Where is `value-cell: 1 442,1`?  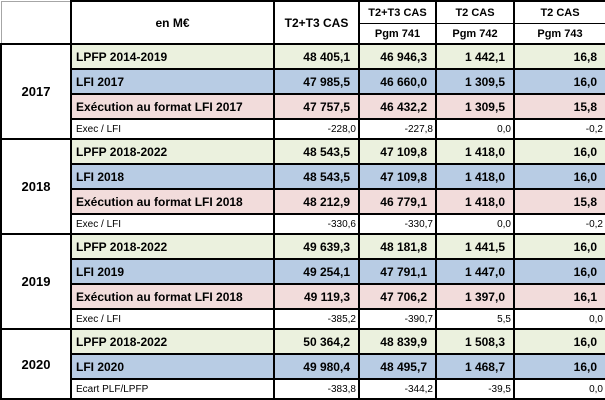
value-cell: 1 442,1 is located at coordinates (475, 56).